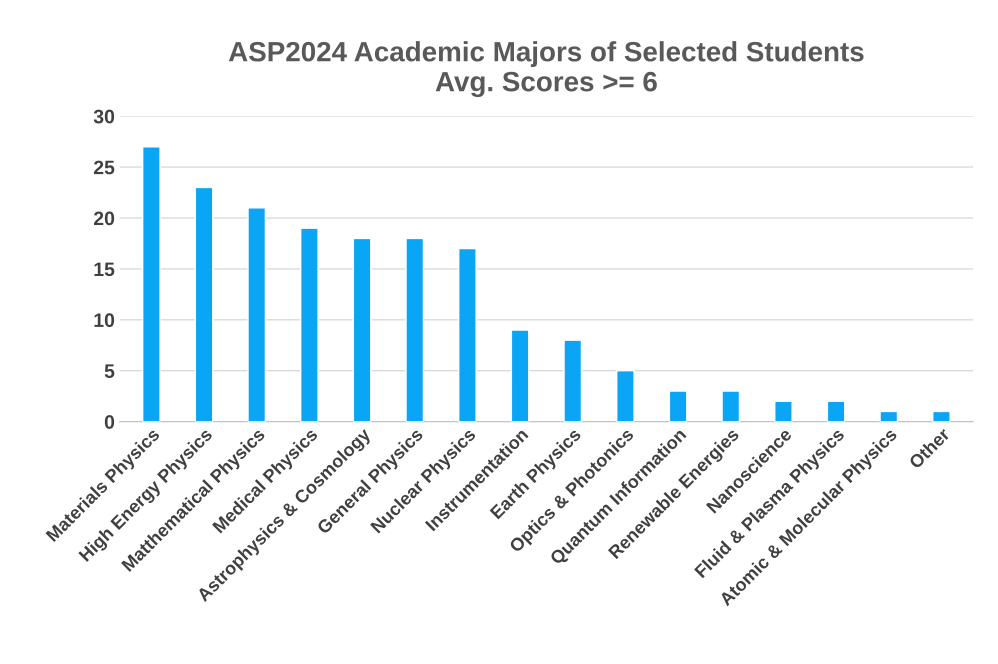 Image resolution: width=998 pixels, height=664 pixels. I want to click on y-tick-label: 0, so click(109, 422).